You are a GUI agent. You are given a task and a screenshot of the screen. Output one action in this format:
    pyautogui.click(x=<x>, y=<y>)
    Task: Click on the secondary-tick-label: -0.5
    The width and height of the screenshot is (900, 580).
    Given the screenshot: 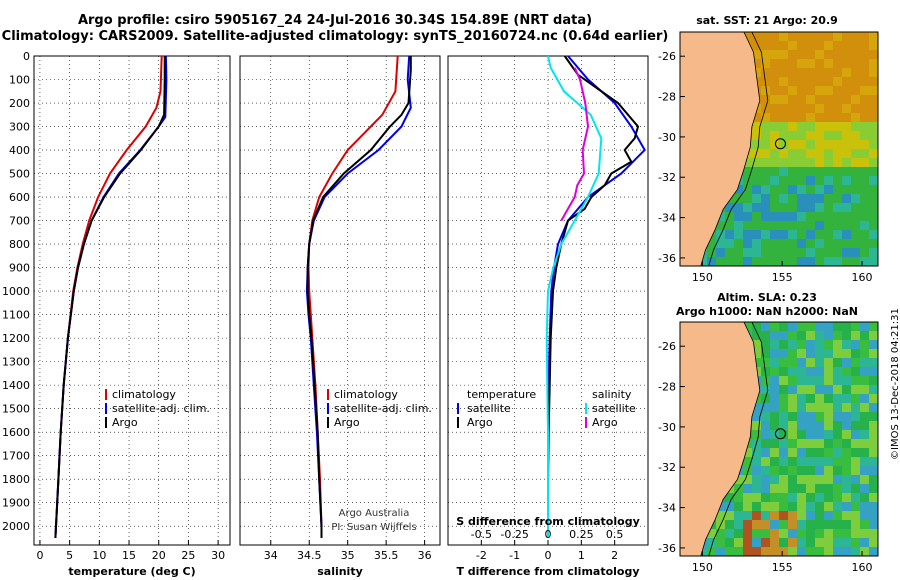 What is the action you would take?
    pyautogui.click(x=481, y=534)
    